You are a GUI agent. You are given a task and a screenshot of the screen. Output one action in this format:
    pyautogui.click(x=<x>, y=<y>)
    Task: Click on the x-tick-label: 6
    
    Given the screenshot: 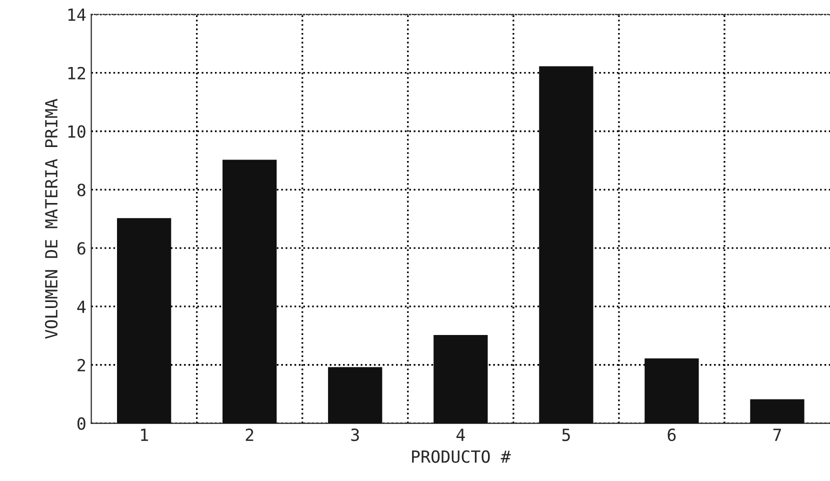 What is the action you would take?
    pyautogui.click(x=672, y=435)
    